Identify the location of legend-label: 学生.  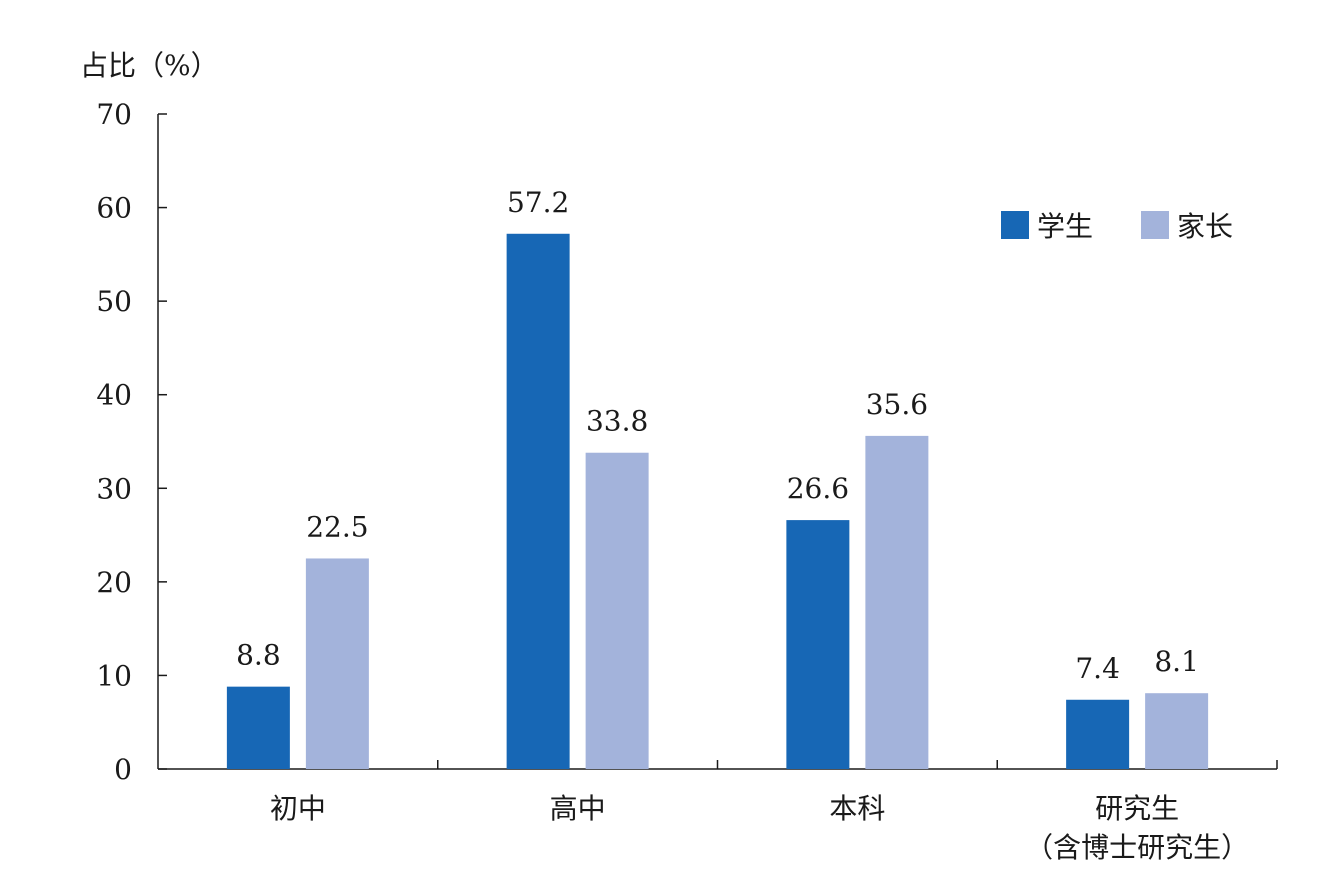
(1065, 226).